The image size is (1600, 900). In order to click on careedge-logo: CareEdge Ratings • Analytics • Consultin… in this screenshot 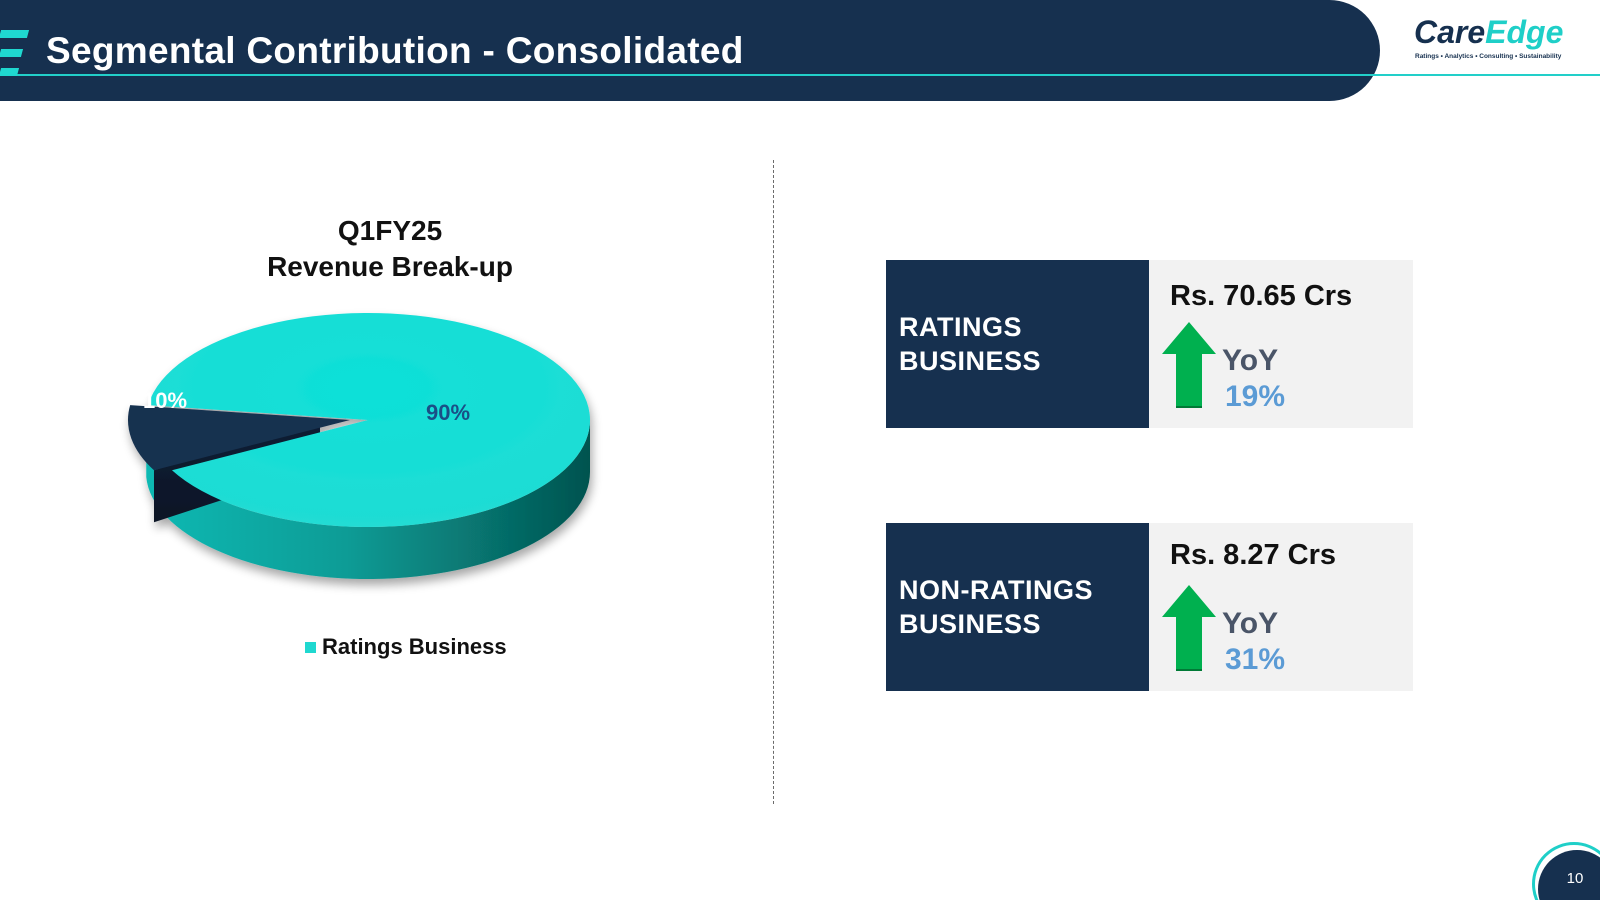, I will do `click(1490, 39)`.